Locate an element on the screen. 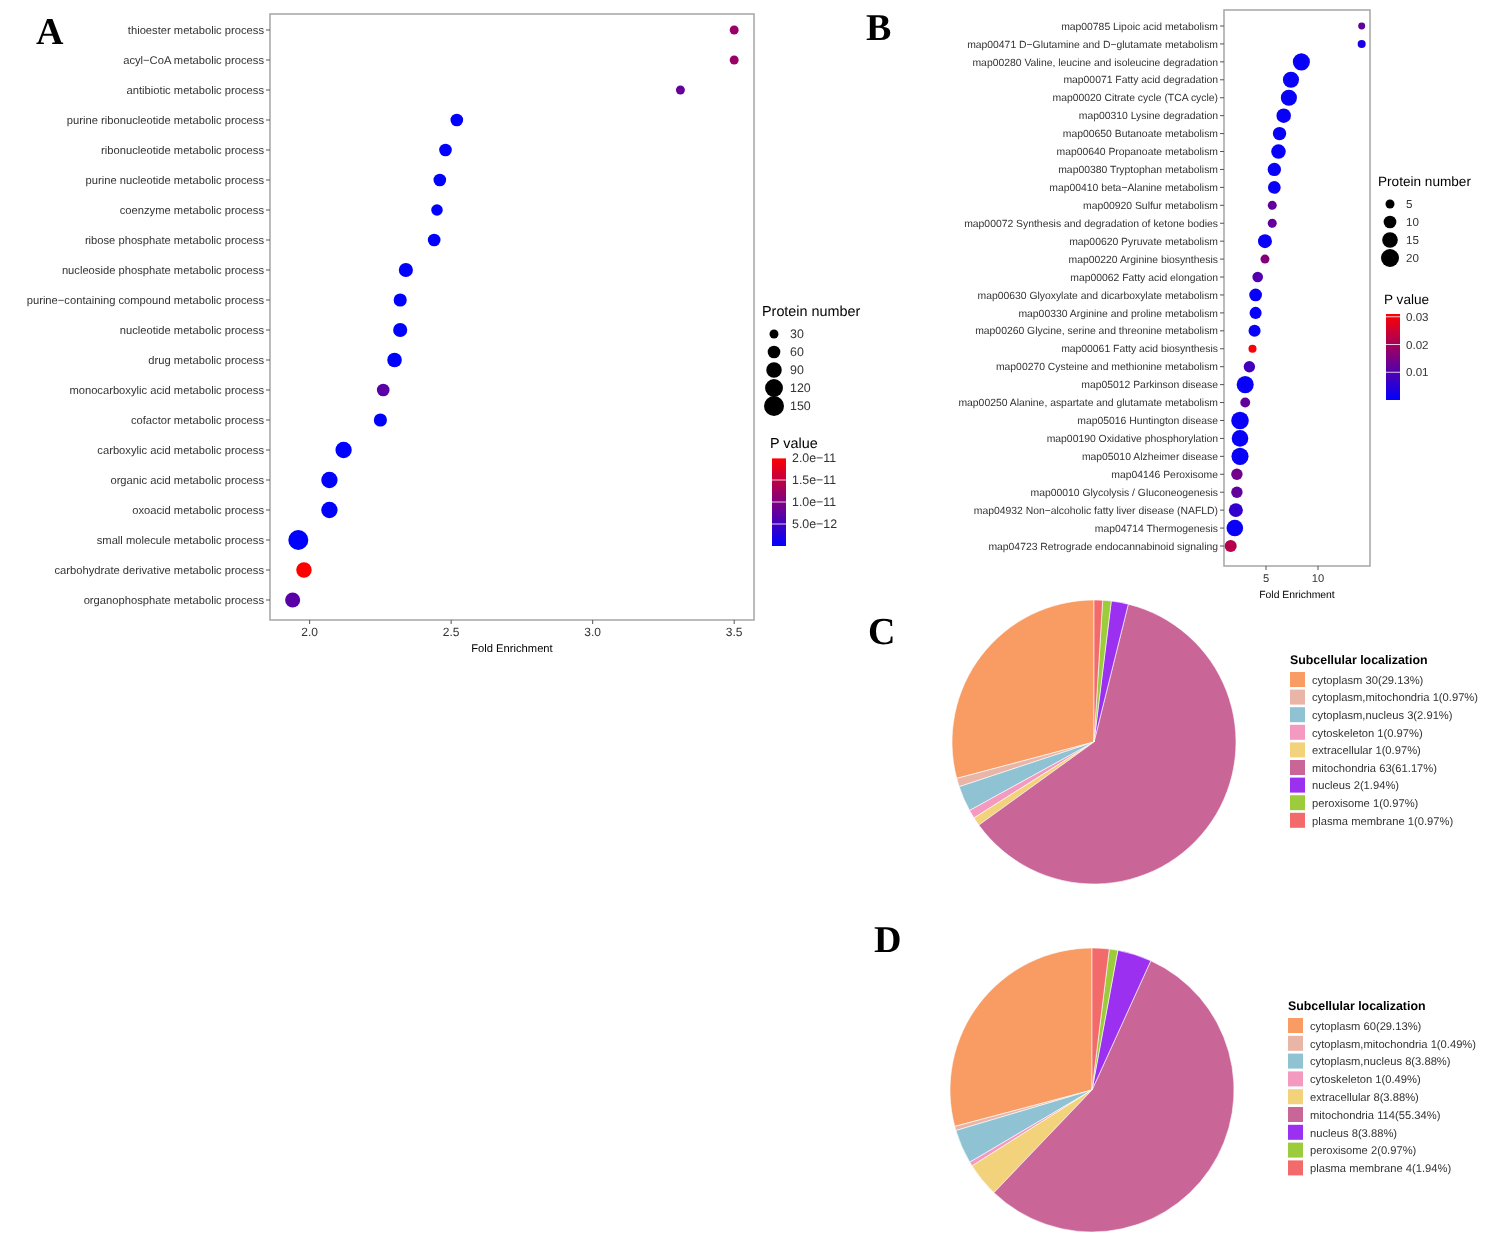 The height and width of the screenshot is (1238, 1500). chart-title: D is located at coordinates (888, 941).